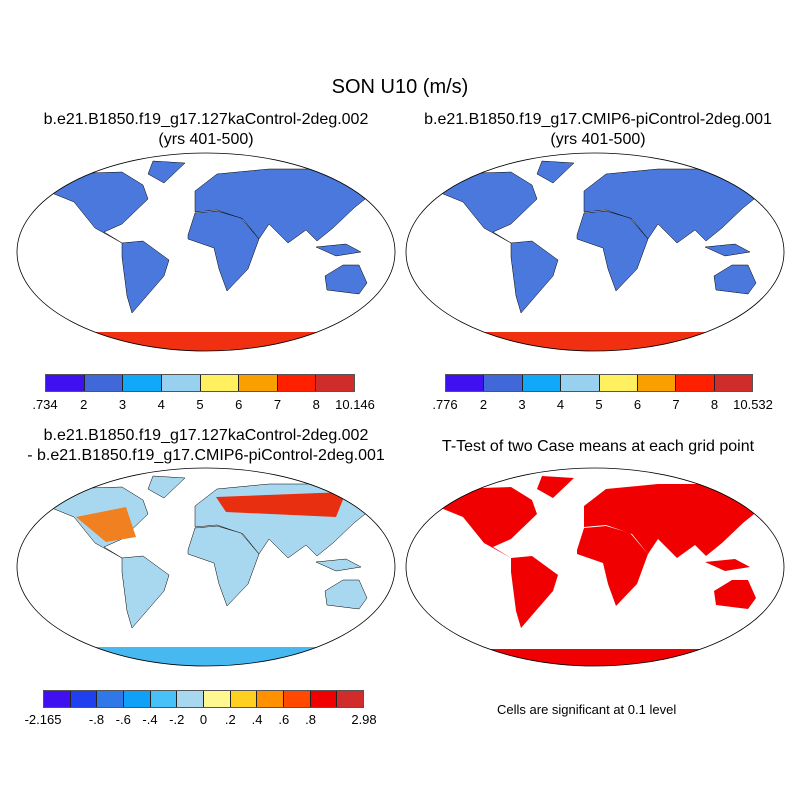 The width and height of the screenshot is (800, 800). Describe the element at coordinates (310, 719) in the screenshot. I see `colorbar-tick-label: .8` at that location.